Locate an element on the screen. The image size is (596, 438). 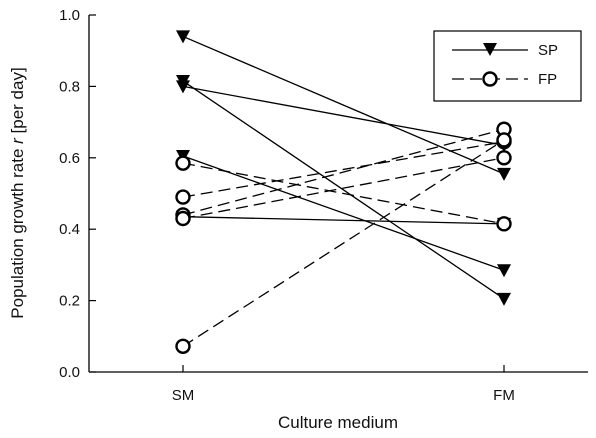
legend-sp-label: SP is located at coordinates (548, 50).